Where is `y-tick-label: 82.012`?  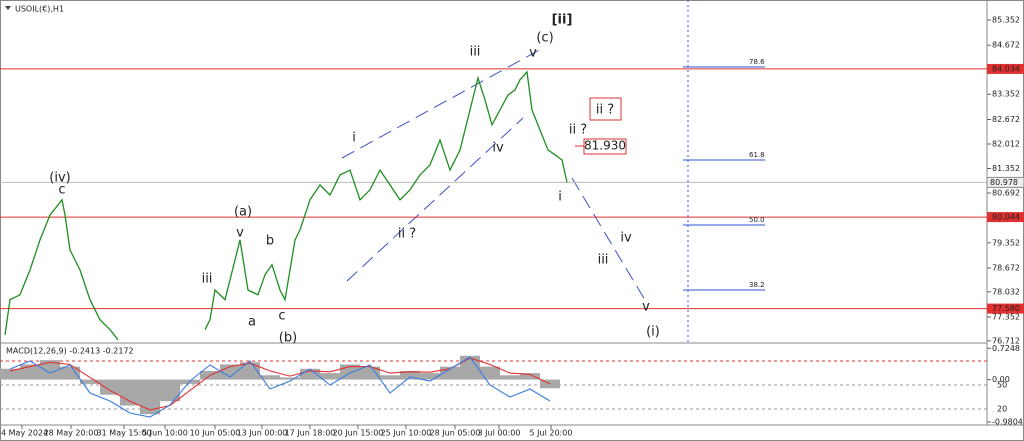 y-tick-label: 82.012 is located at coordinates (1006, 144).